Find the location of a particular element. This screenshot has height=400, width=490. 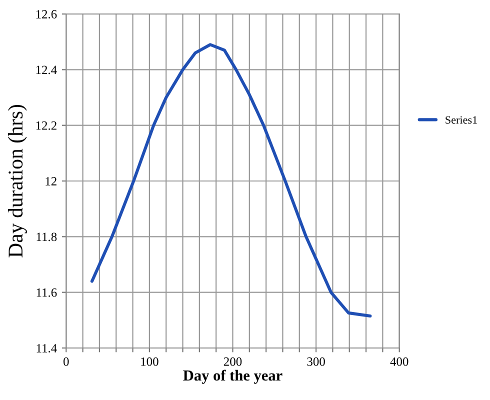

x-tick-label: 400 is located at coordinates (399, 361).